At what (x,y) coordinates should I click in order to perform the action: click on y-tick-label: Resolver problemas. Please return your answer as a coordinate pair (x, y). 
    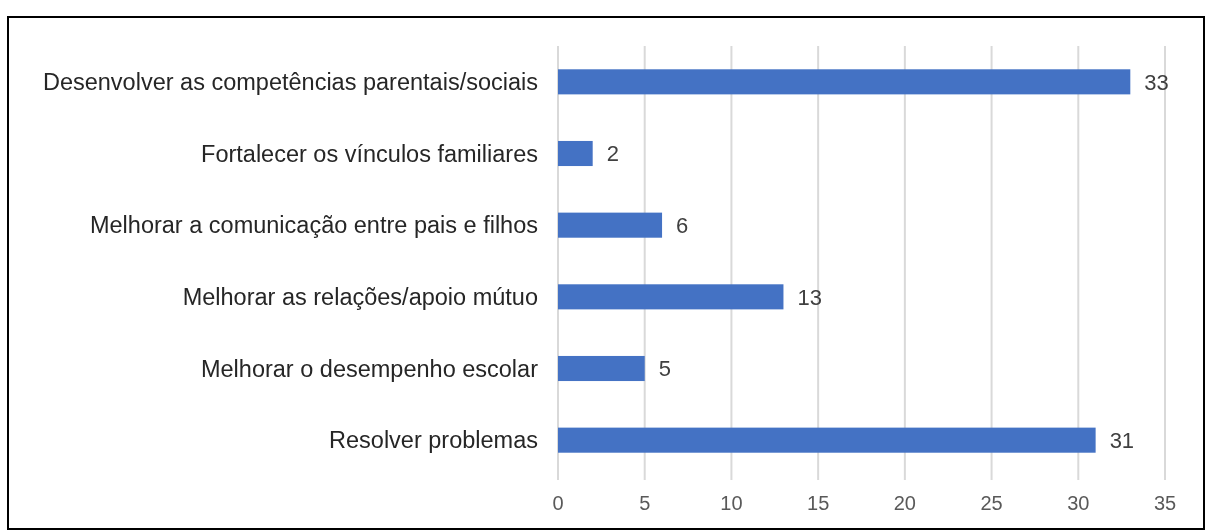
    Looking at the image, I should click on (433, 440).